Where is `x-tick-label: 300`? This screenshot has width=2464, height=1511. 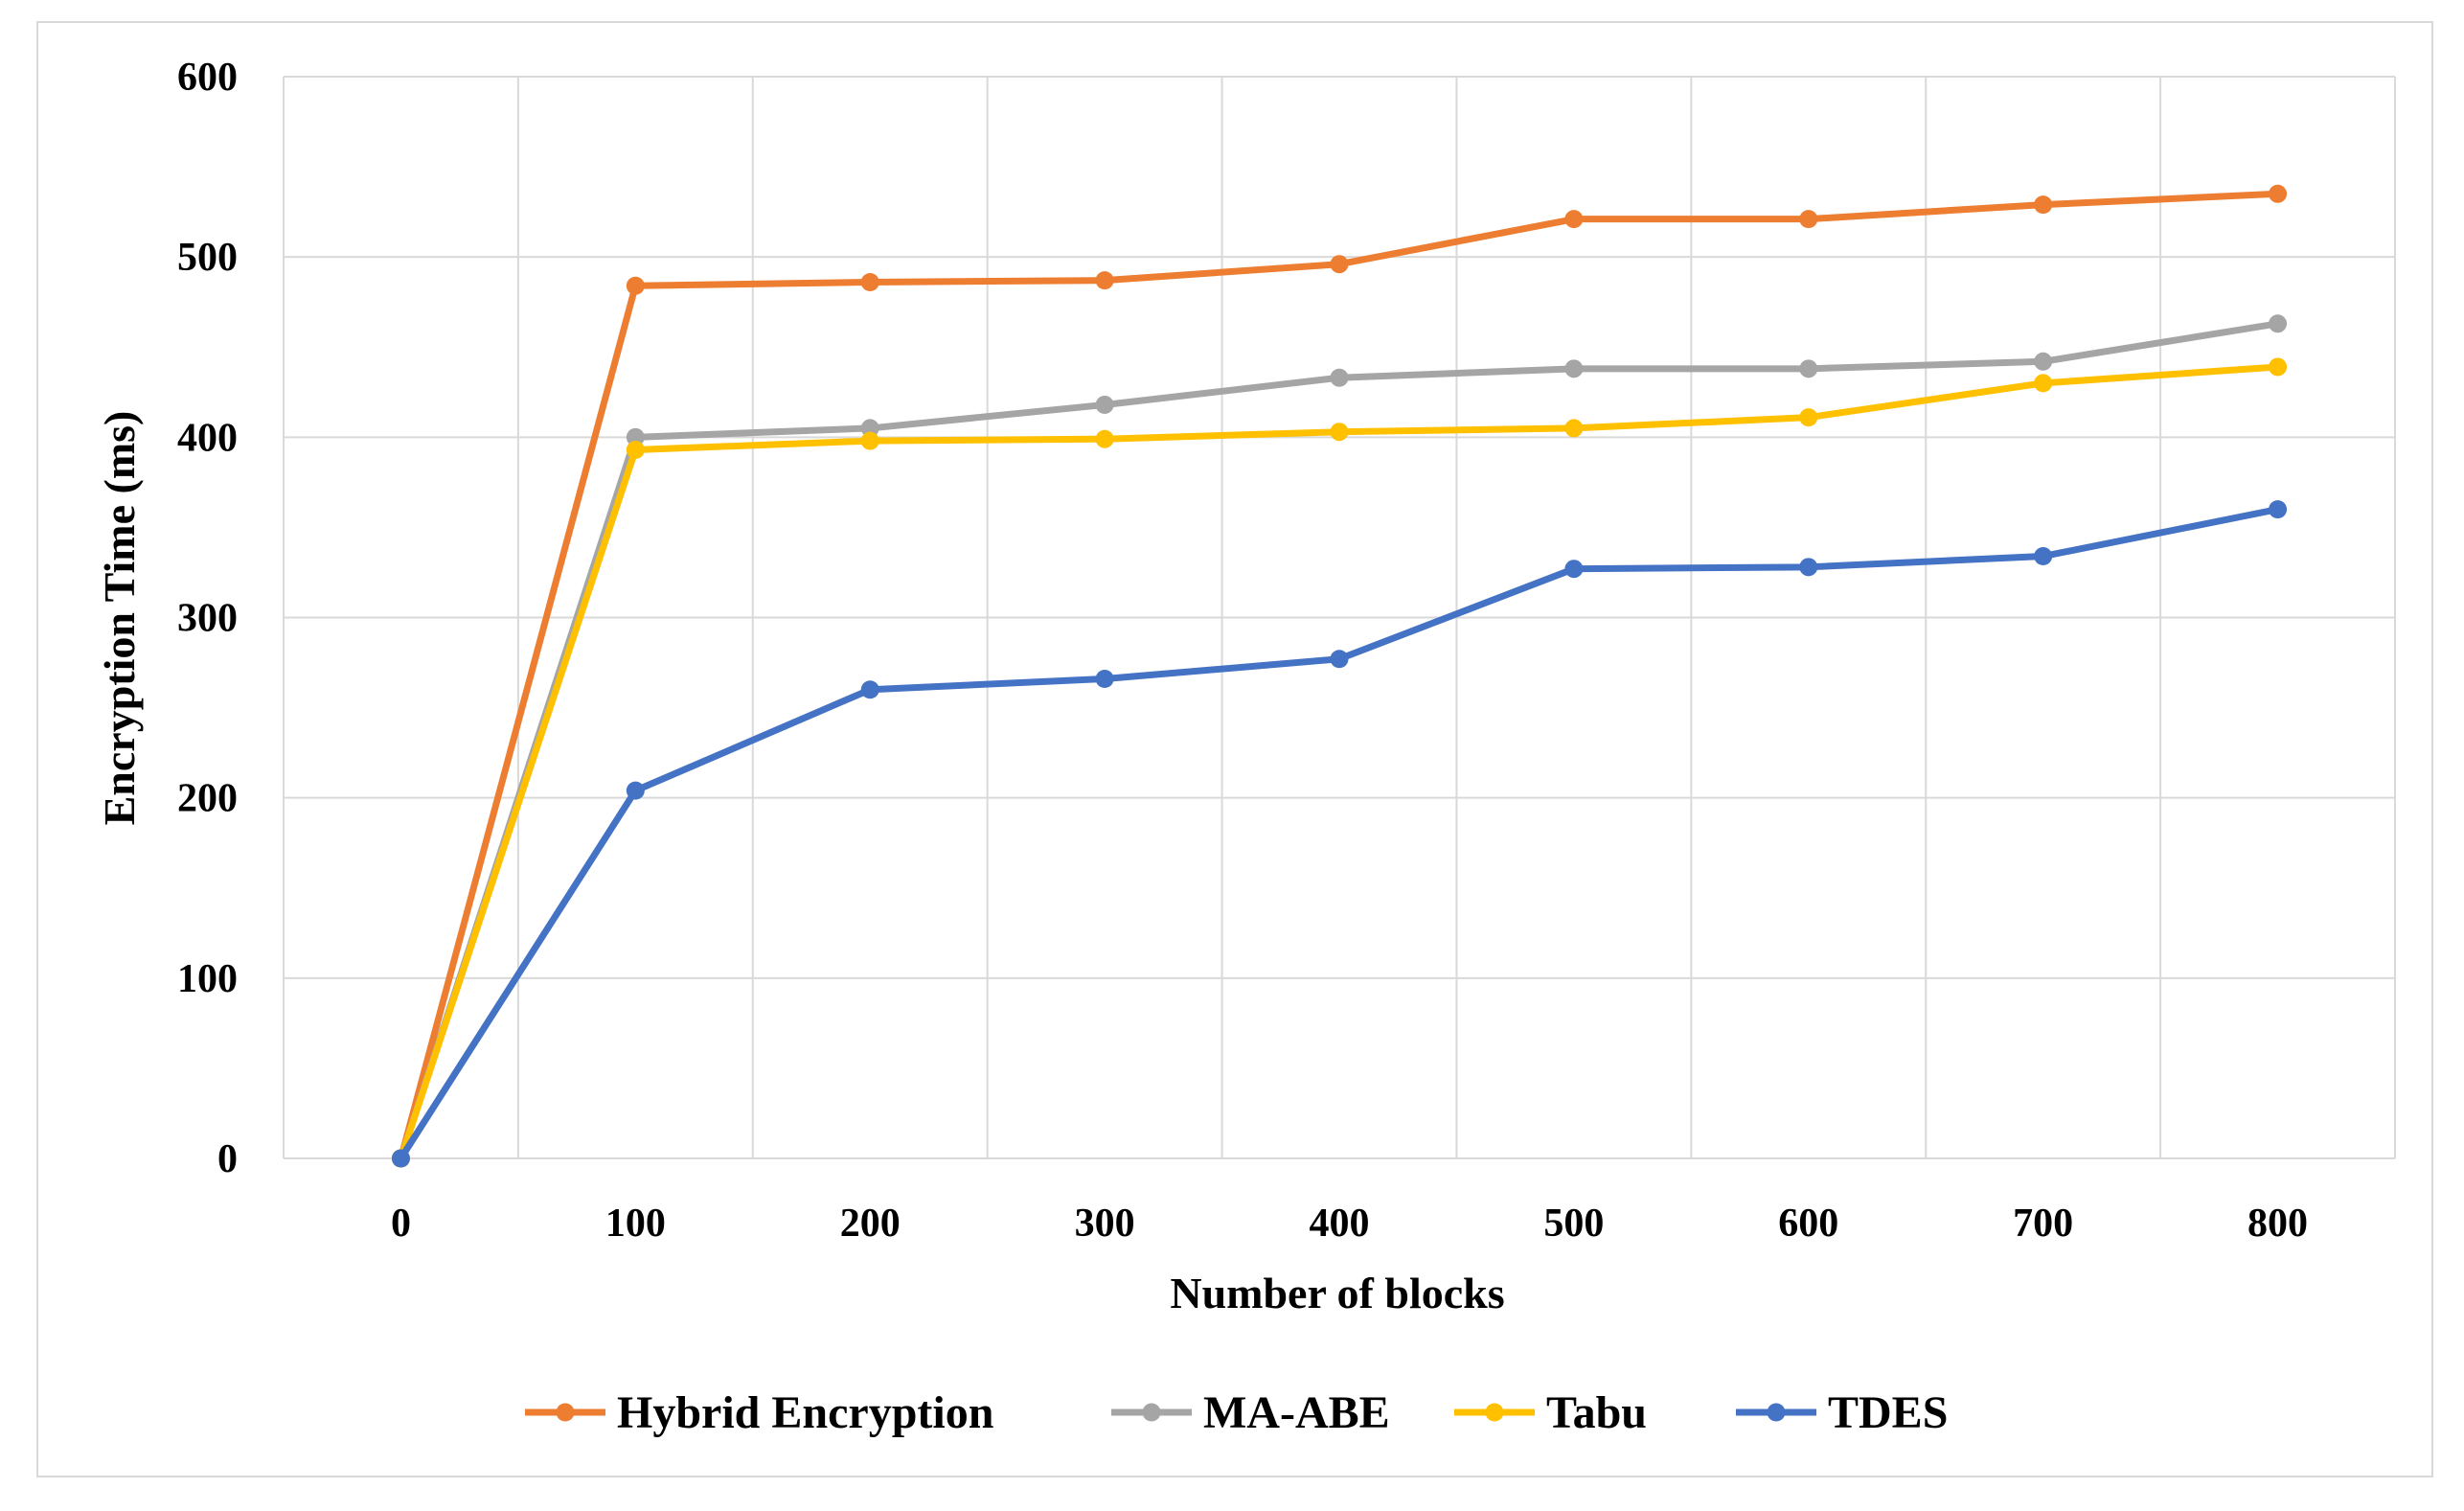 x-tick-label: 300 is located at coordinates (1105, 1224).